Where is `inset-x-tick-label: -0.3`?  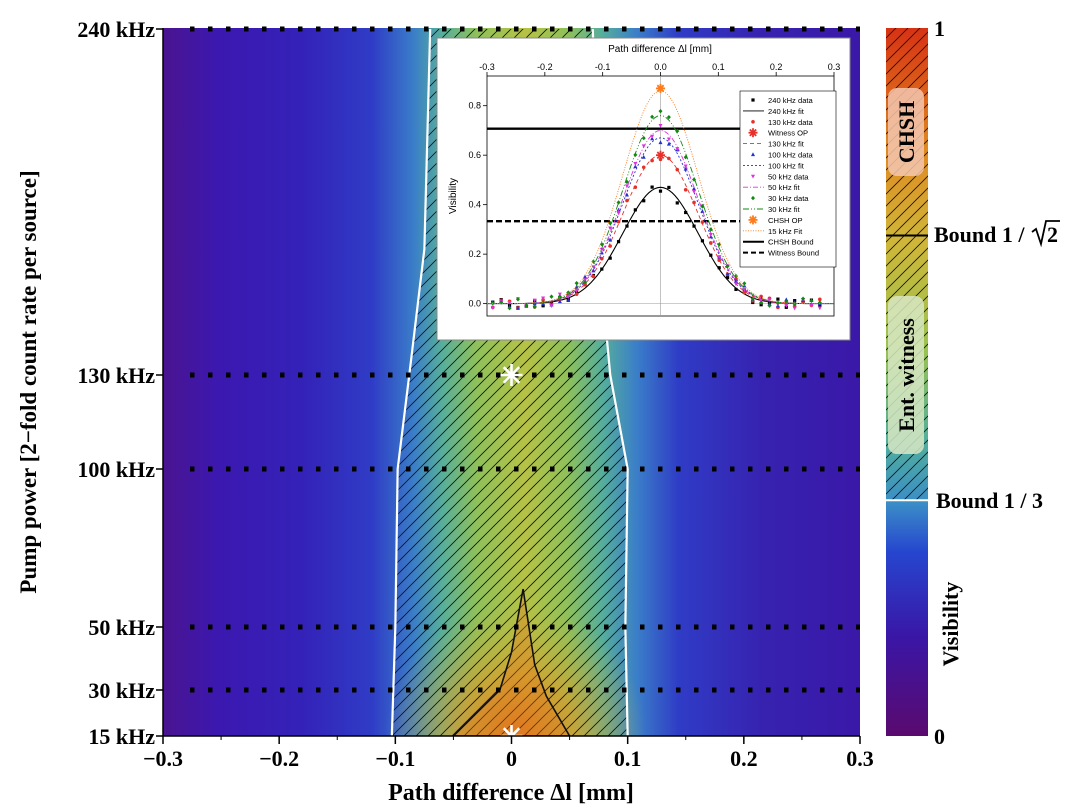 inset-x-tick-label: -0.3 is located at coordinates (487, 67).